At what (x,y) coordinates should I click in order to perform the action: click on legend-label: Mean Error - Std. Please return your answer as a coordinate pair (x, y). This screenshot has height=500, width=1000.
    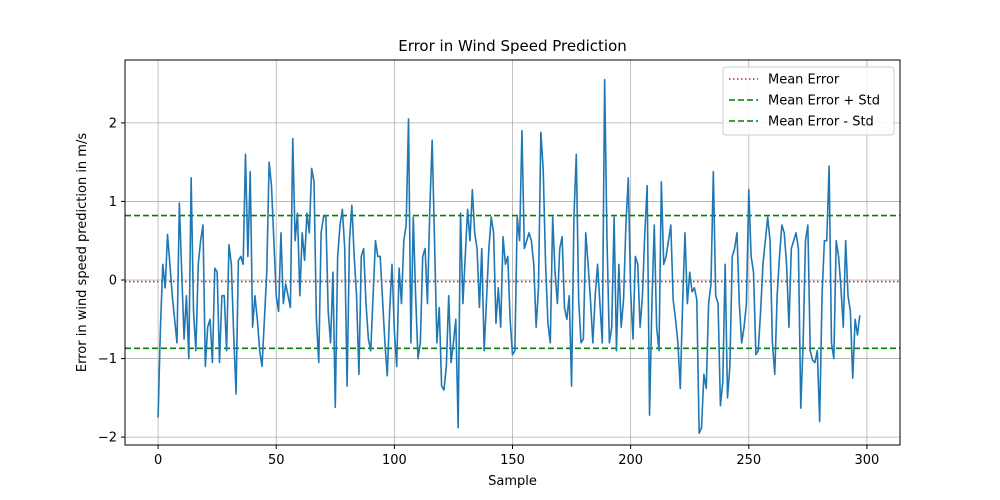
    Looking at the image, I should click on (821, 122).